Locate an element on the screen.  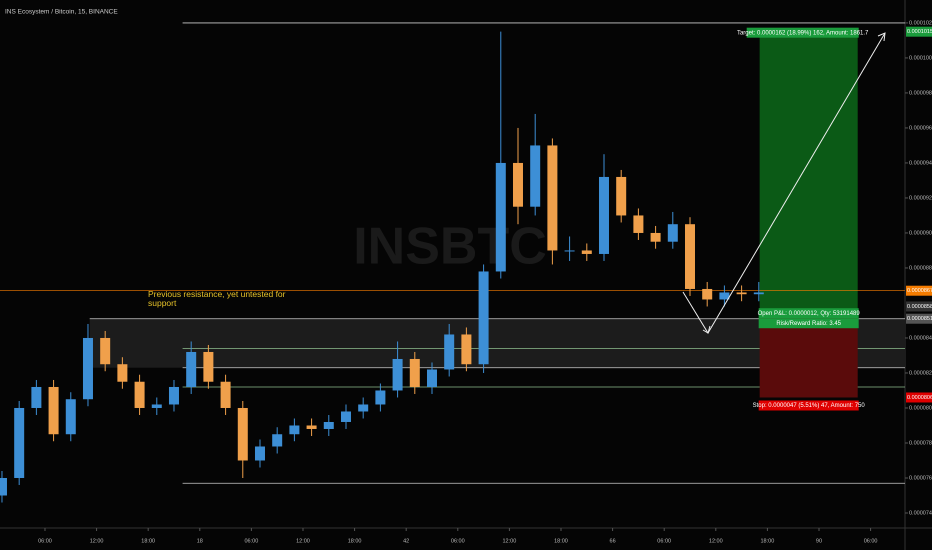
watermark: INSBTC is located at coordinates (450, 247).